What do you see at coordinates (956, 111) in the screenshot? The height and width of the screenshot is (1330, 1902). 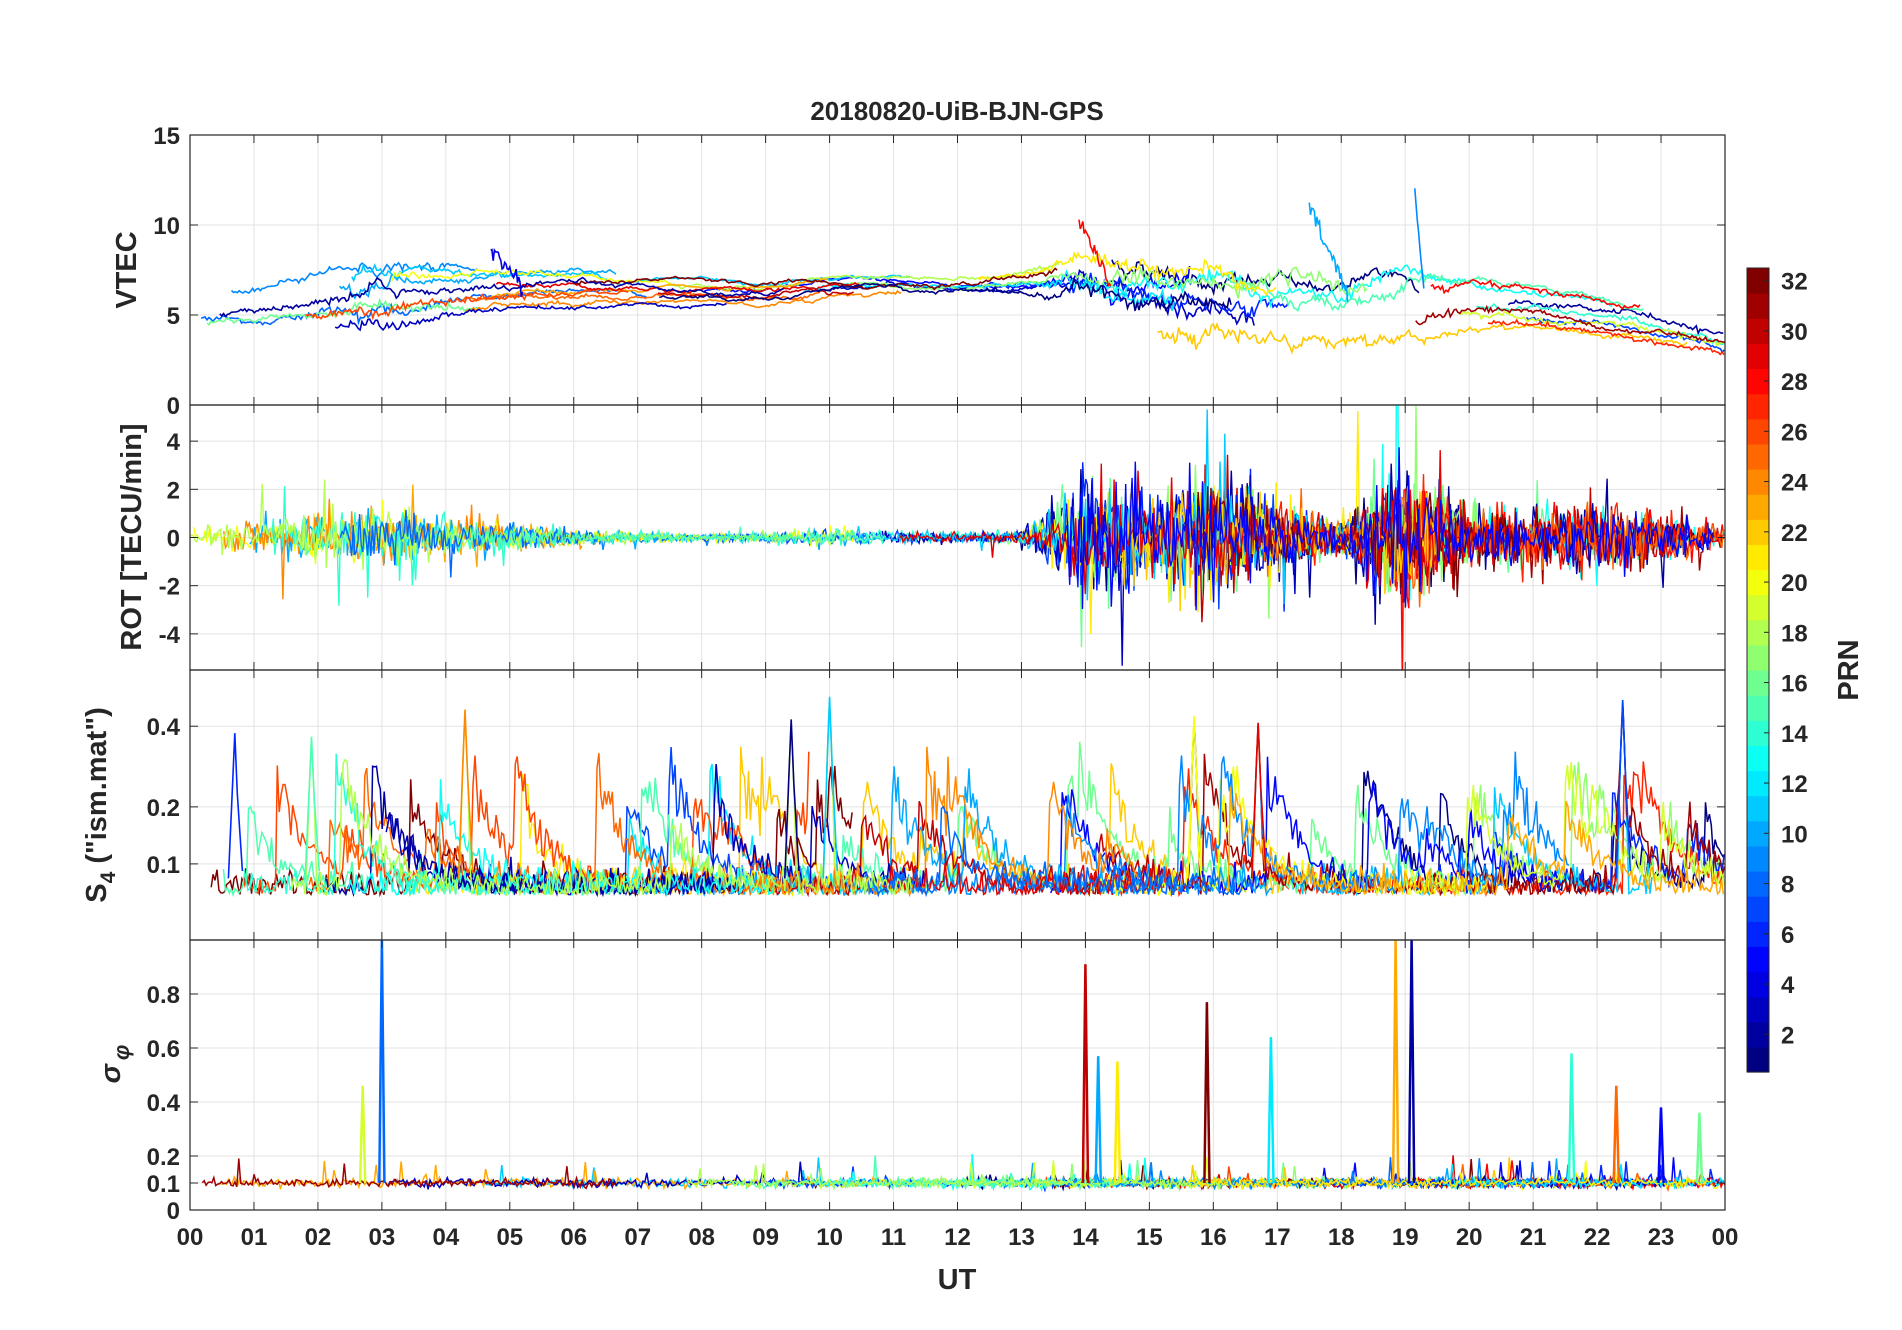 I see `chart-title: 20180820-UiB-BJN-GPS` at bounding box center [956, 111].